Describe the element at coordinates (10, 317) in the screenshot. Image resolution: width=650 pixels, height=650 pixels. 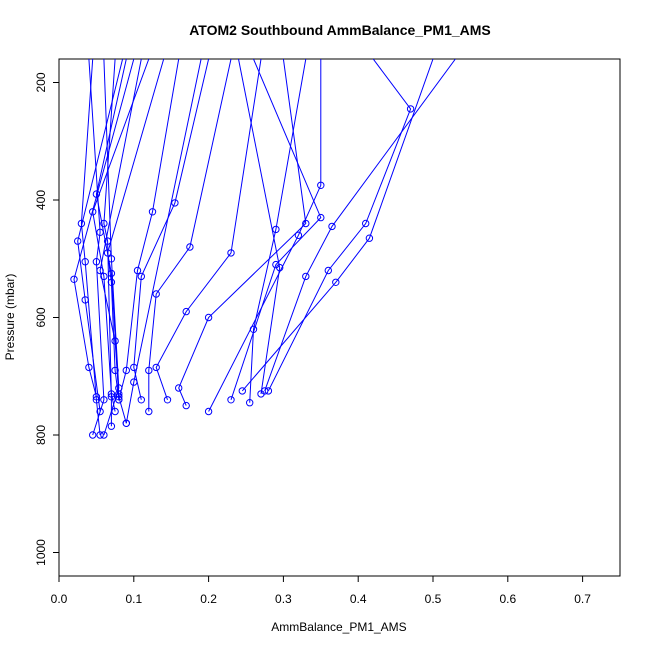
I see `y-axis-label: Pressure (mbar)` at that location.